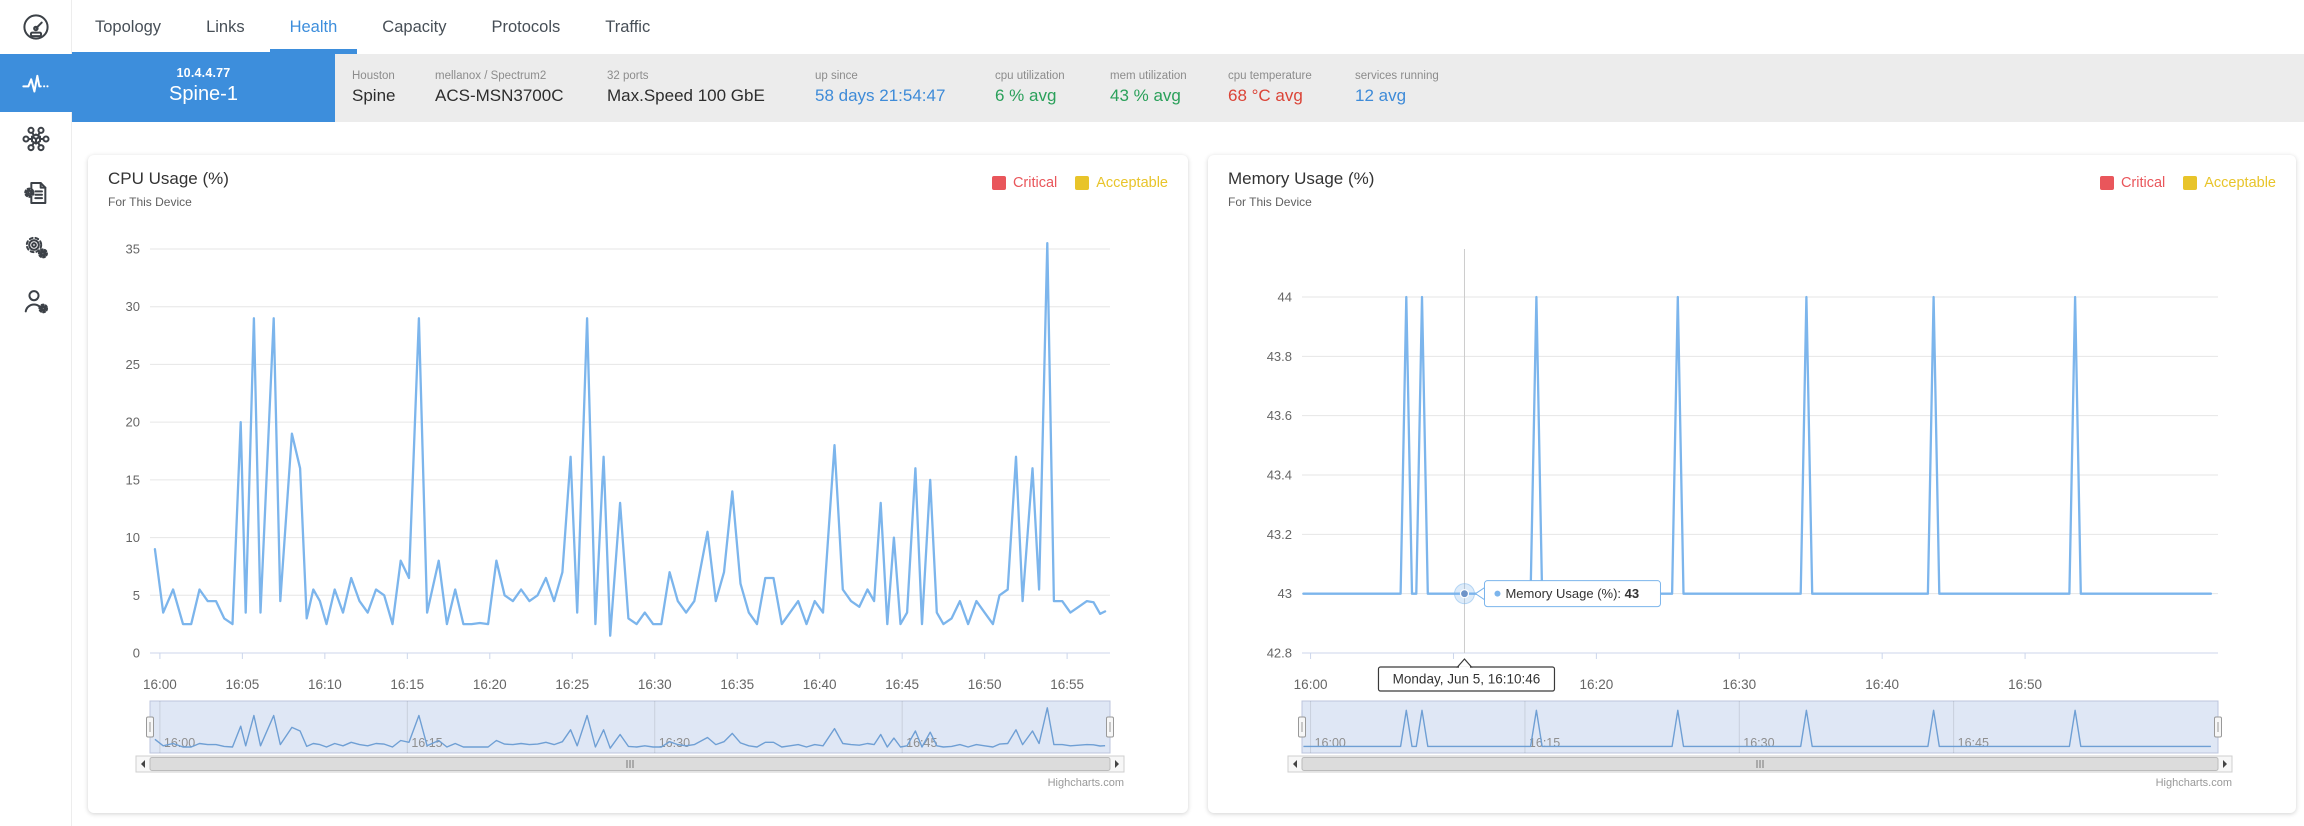  I want to click on tab-health: Health, so click(313, 27).